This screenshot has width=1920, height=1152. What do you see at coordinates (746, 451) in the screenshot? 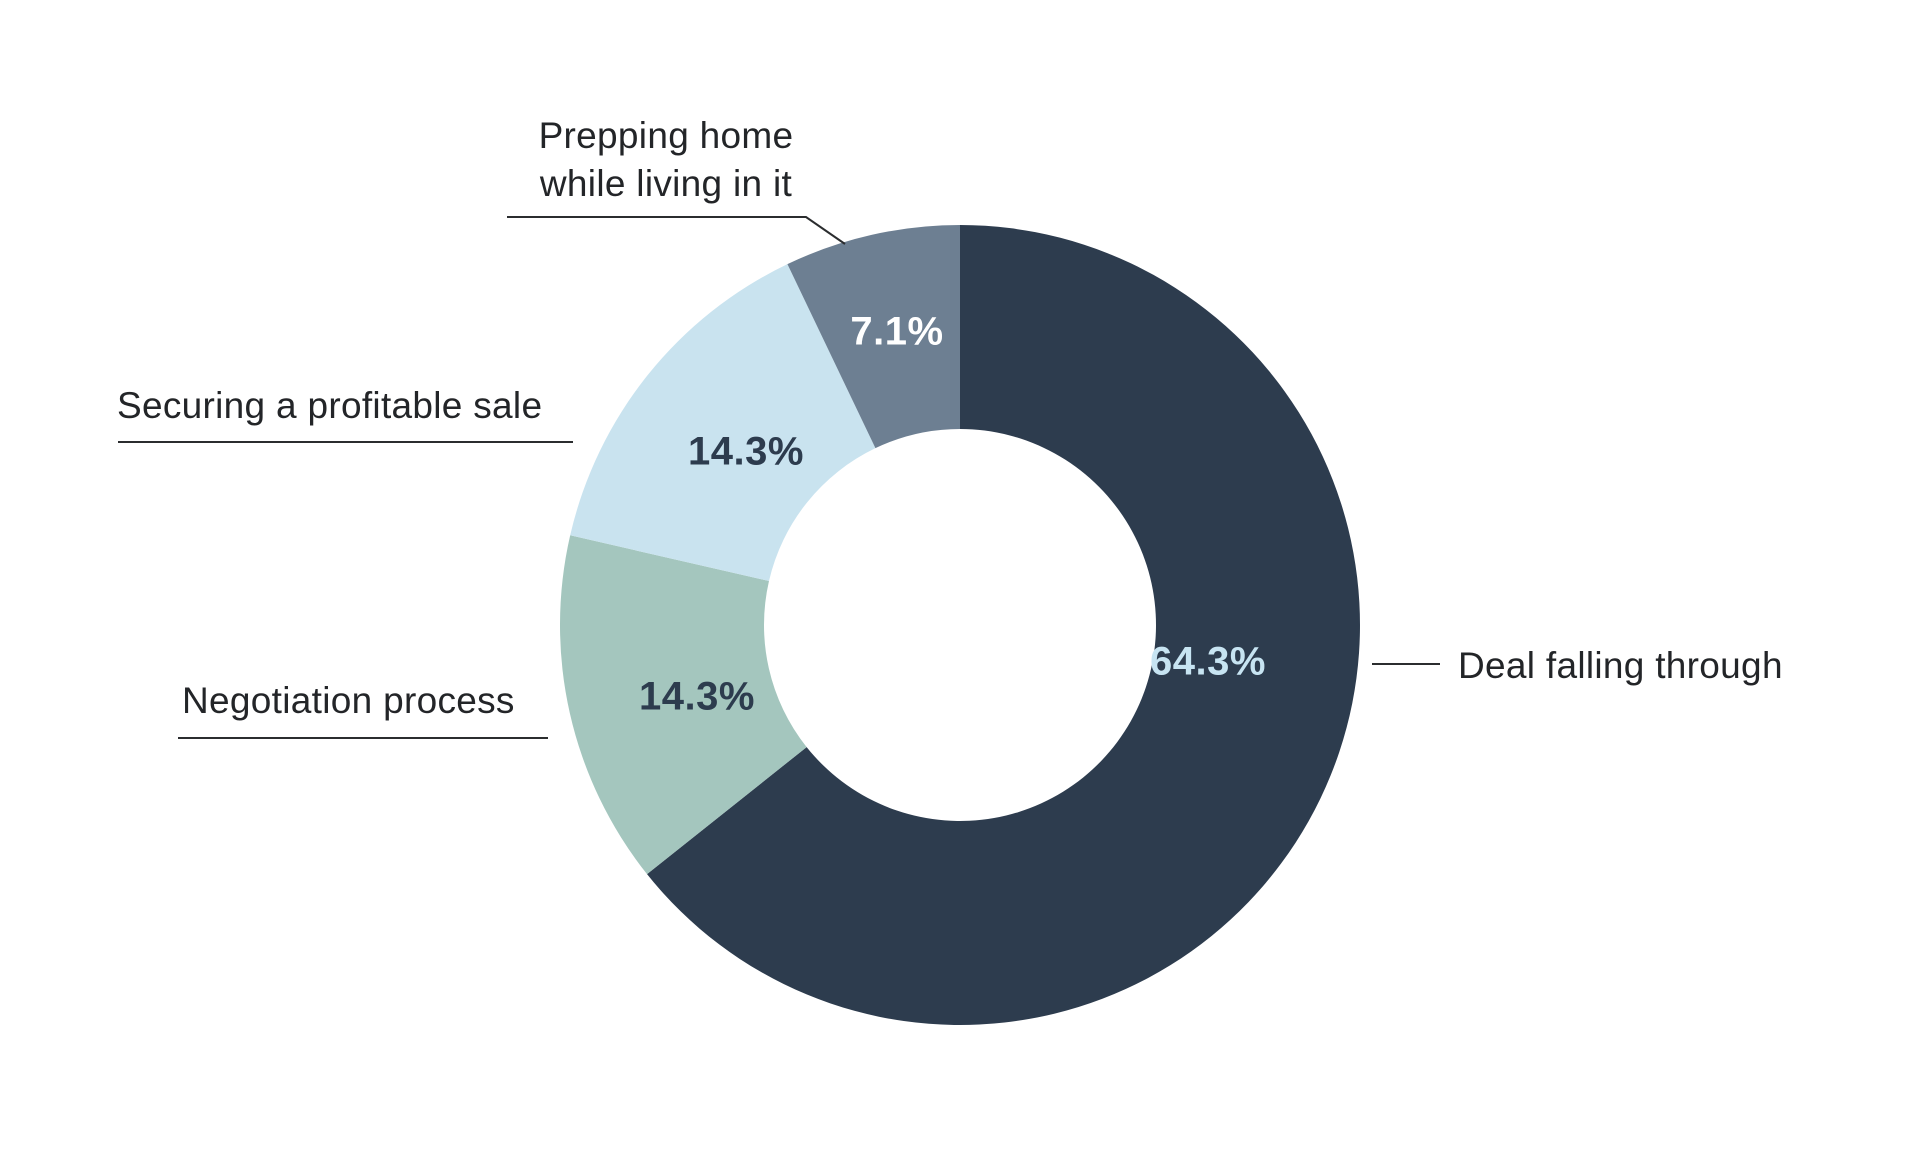
I see `percent-label-securing-a-profitable-sale: 14.3%` at bounding box center [746, 451].